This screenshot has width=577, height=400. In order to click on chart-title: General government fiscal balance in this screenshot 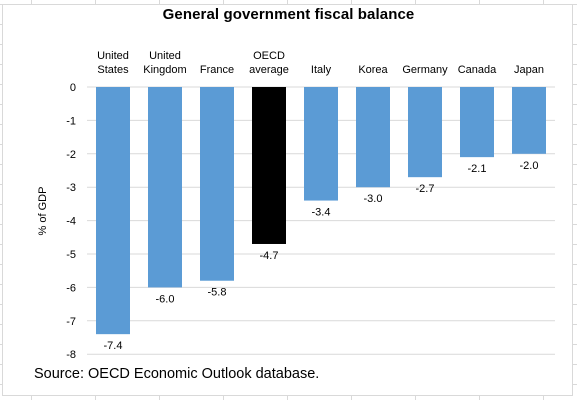, I will do `click(288, 14)`.